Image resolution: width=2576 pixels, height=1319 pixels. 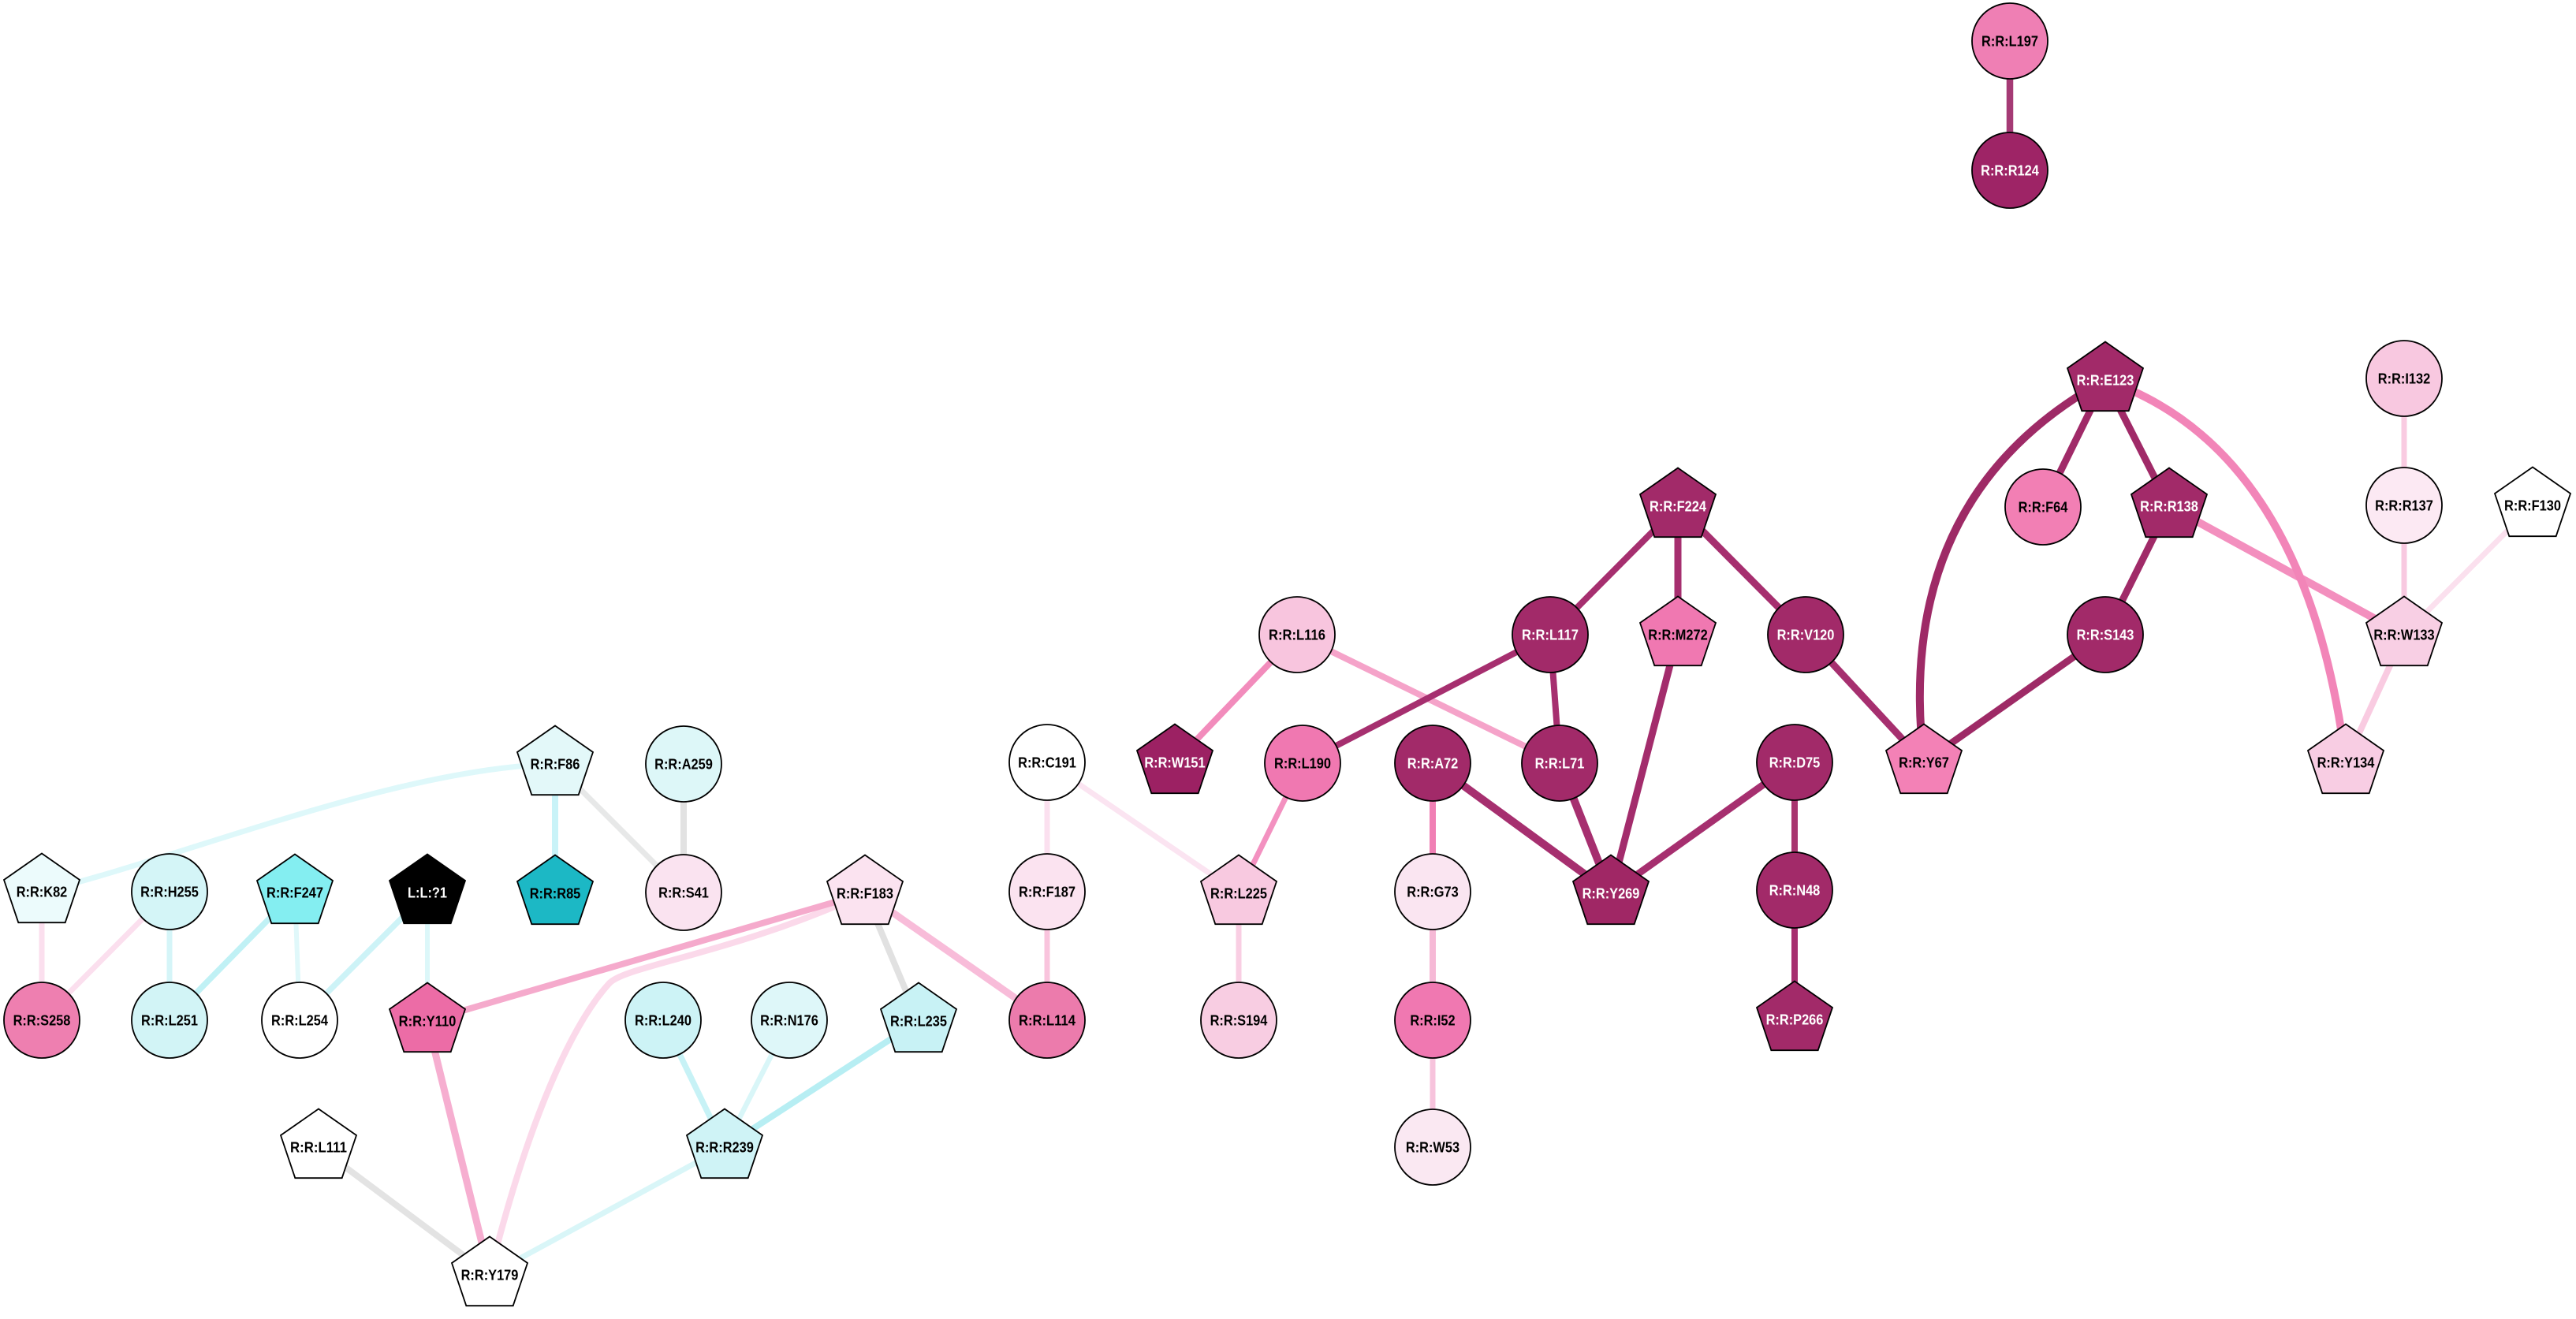 What do you see at coordinates (1047, 763) in the screenshot?
I see `svg-text: R:R:C191` at bounding box center [1047, 763].